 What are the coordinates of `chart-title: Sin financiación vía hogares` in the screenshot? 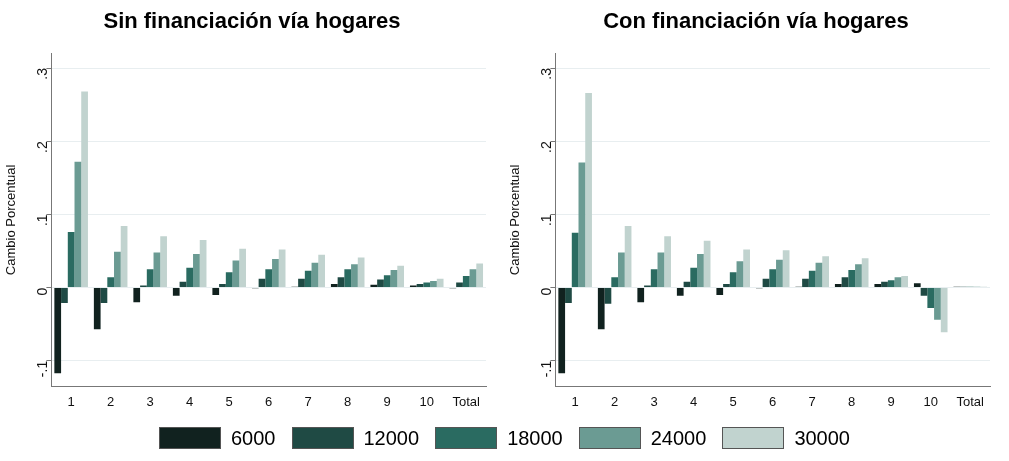 It's located at (252, 21).